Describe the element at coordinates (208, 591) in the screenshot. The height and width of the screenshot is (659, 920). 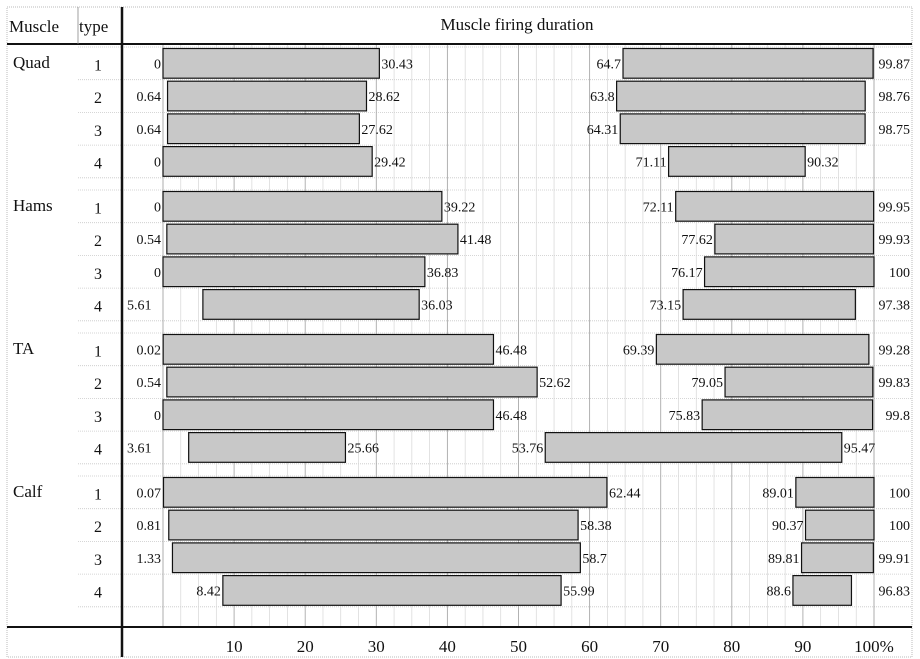
I see `bar-start-label: 8.42` at that location.